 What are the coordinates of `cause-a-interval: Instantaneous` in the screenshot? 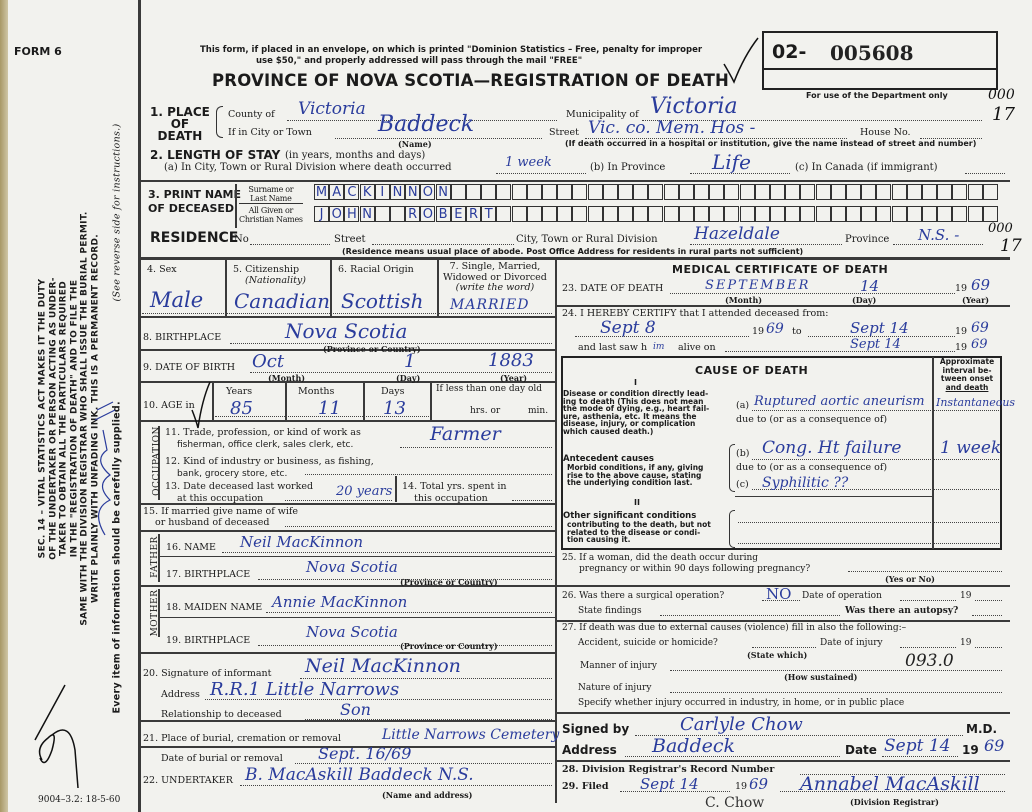 It's located at (976, 402).